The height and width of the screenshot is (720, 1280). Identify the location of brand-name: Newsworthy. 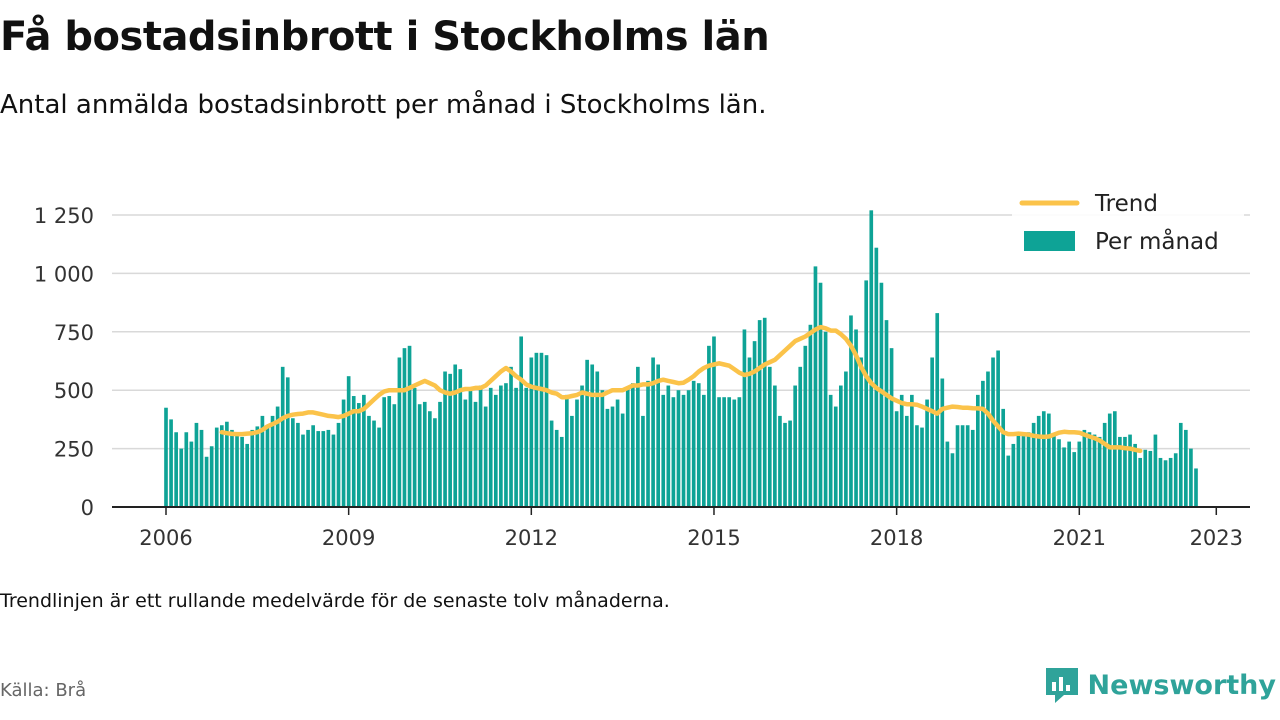
(1181, 685).